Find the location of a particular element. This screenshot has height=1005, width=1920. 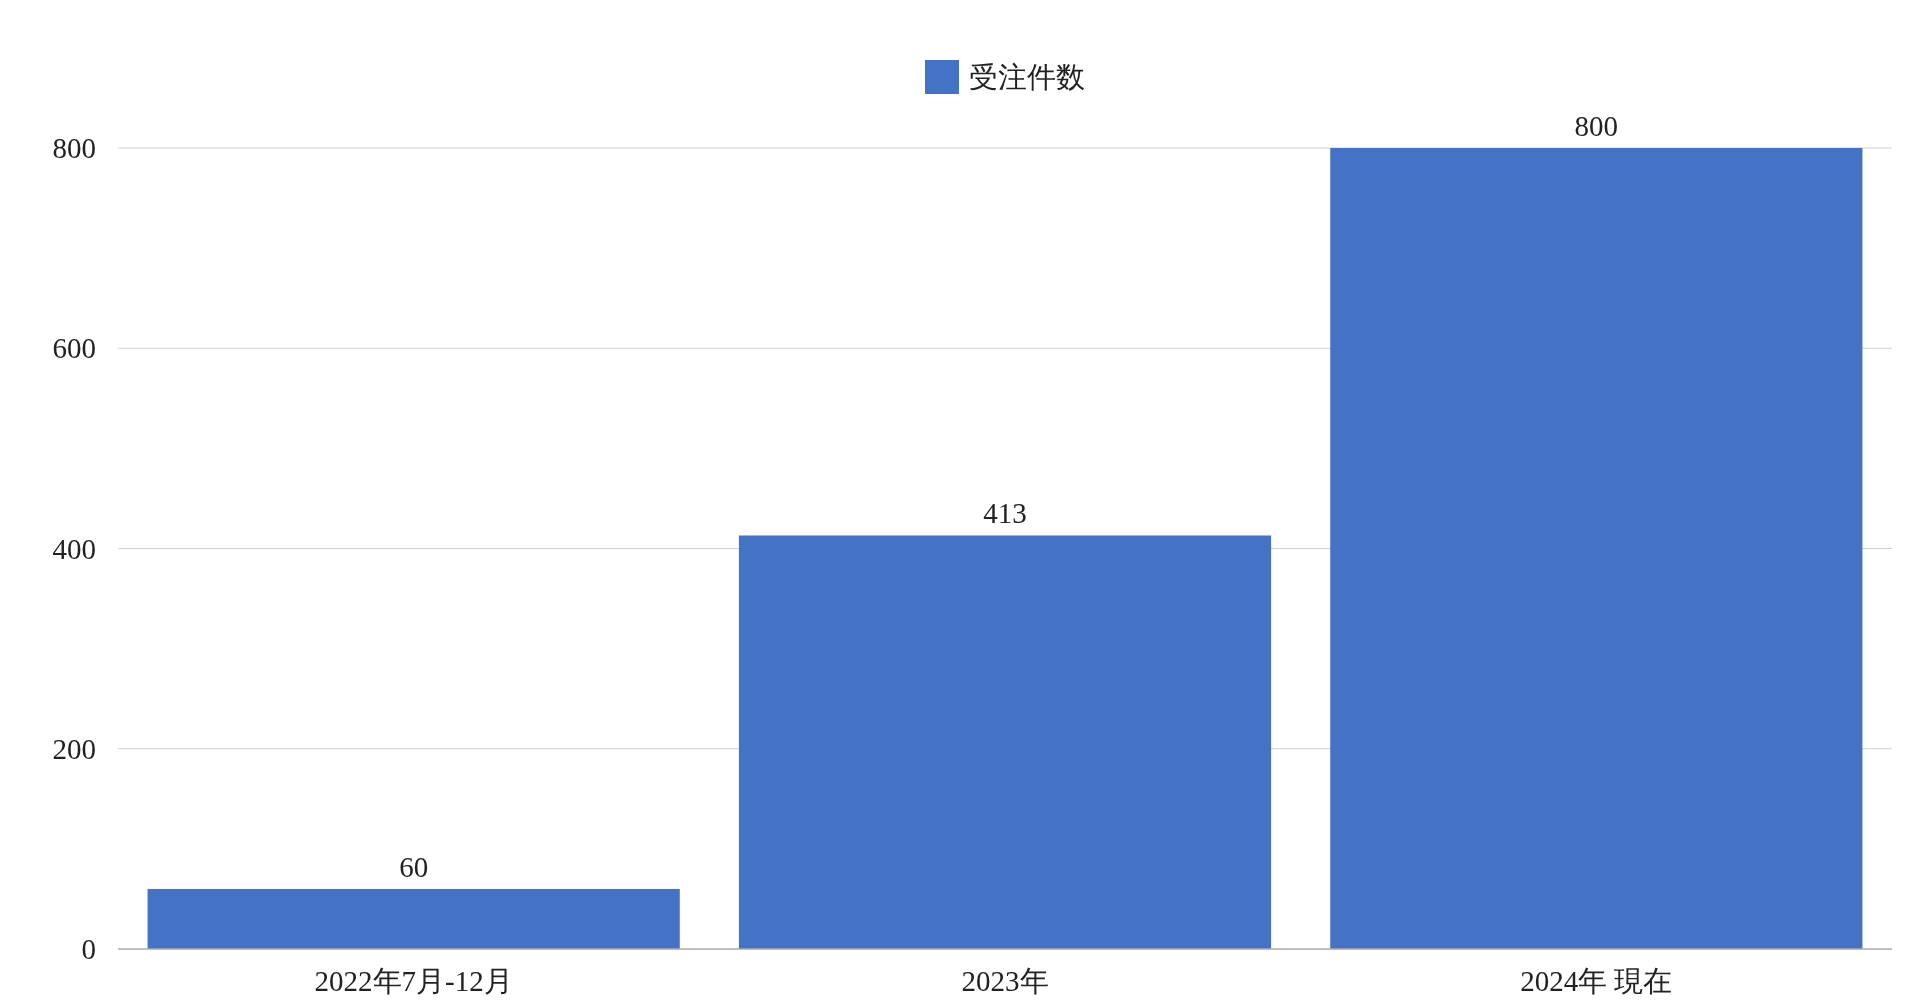

data-label: 60 is located at coordinates (414, 866).